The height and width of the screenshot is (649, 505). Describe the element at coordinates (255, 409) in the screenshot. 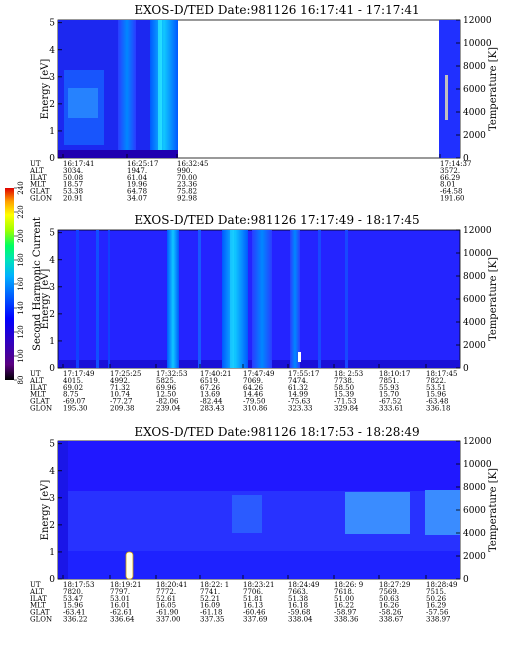

I see `orbit-value: 310.86` at that location.